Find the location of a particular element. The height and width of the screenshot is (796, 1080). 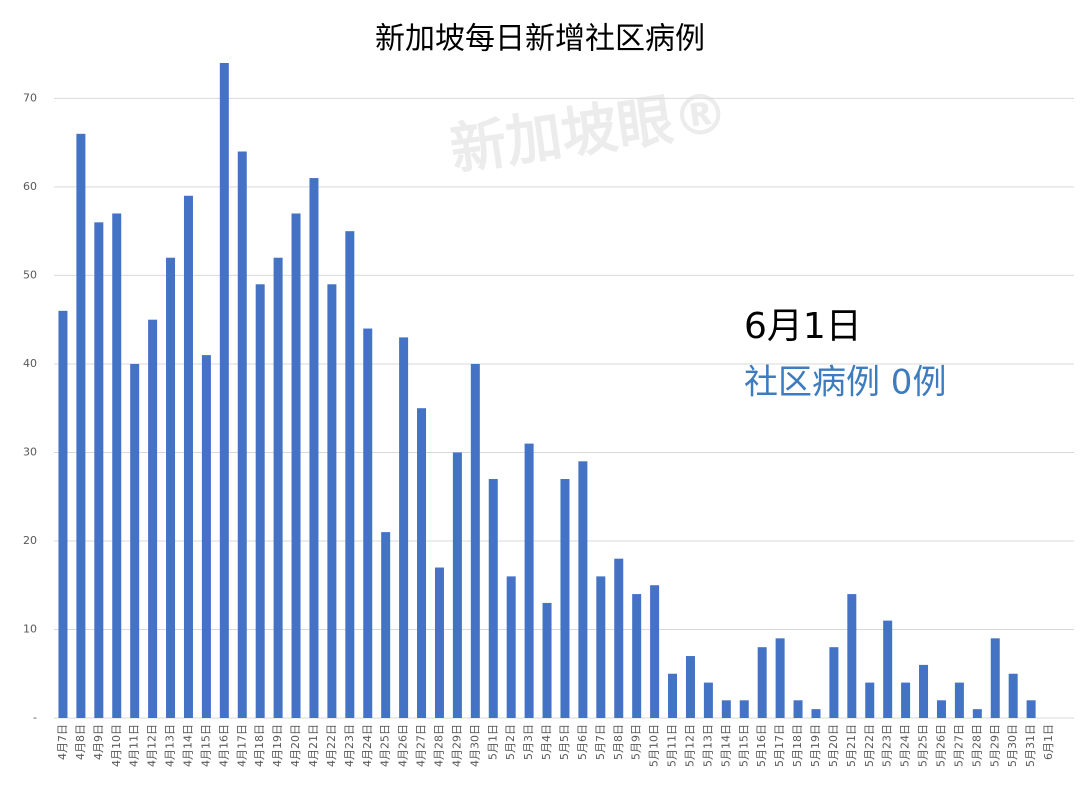

x-tick-label: 6月1日 is located at coordinates (1048, 742).